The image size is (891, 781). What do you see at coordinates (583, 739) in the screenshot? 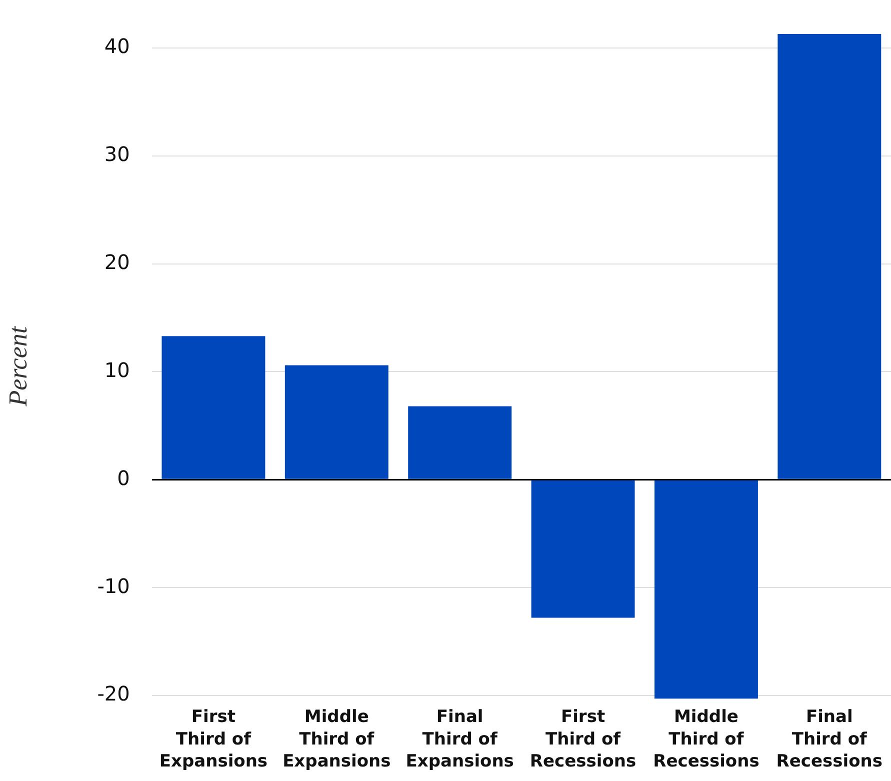
I see `x-tick-label: First Third of Recessions` at bounding box center [583, 739].